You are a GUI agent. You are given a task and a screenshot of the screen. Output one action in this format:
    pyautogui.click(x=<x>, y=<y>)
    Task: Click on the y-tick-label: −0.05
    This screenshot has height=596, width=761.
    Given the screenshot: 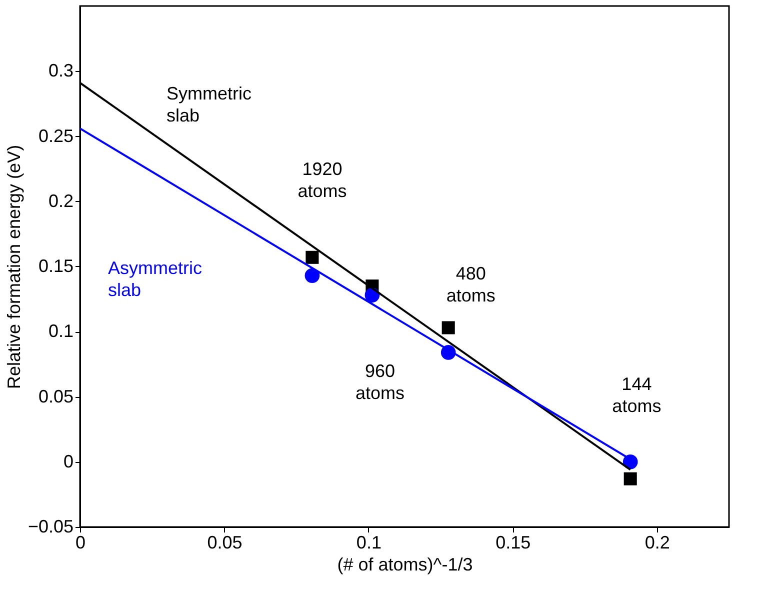 What is the action you would take?
    pyautogui.click(x=51, y=526)
    